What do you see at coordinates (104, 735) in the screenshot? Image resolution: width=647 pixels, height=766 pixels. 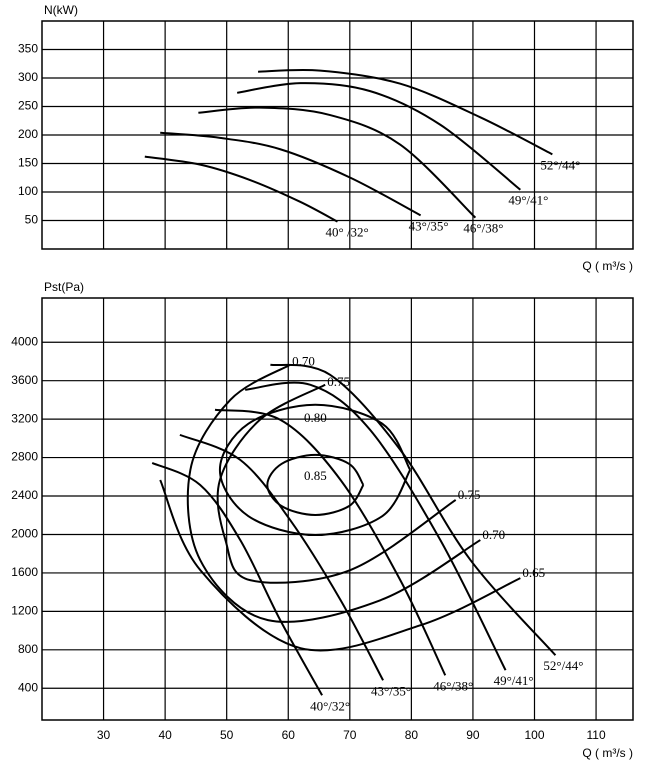 I see `x-tick-label: 30` at bounding box center [104, 735].